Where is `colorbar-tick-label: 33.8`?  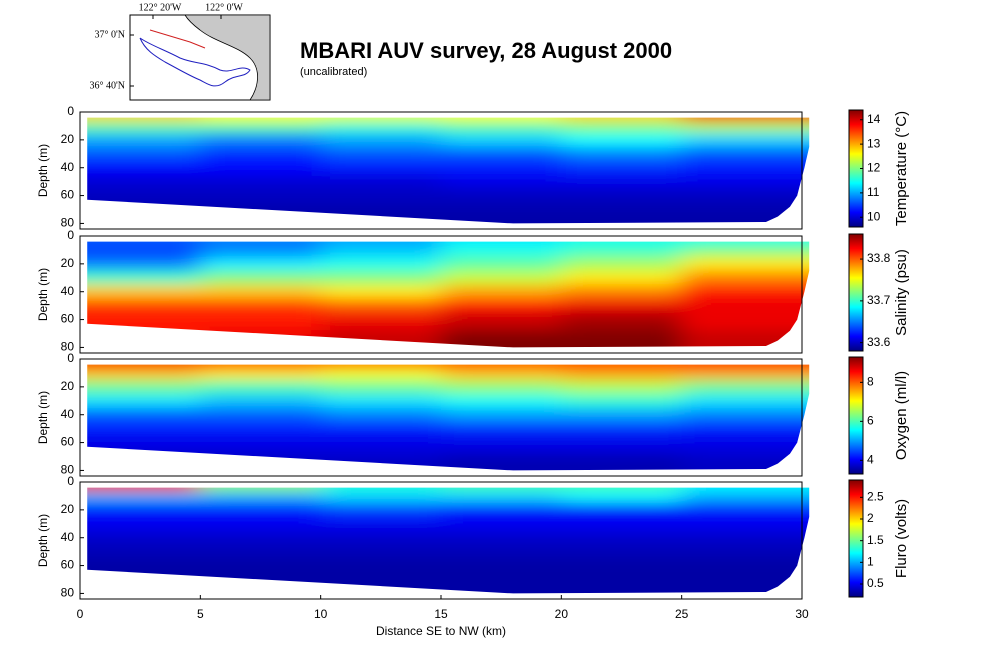
colorbar-tick-label: 33.8 is located at coordinates (879, 258).